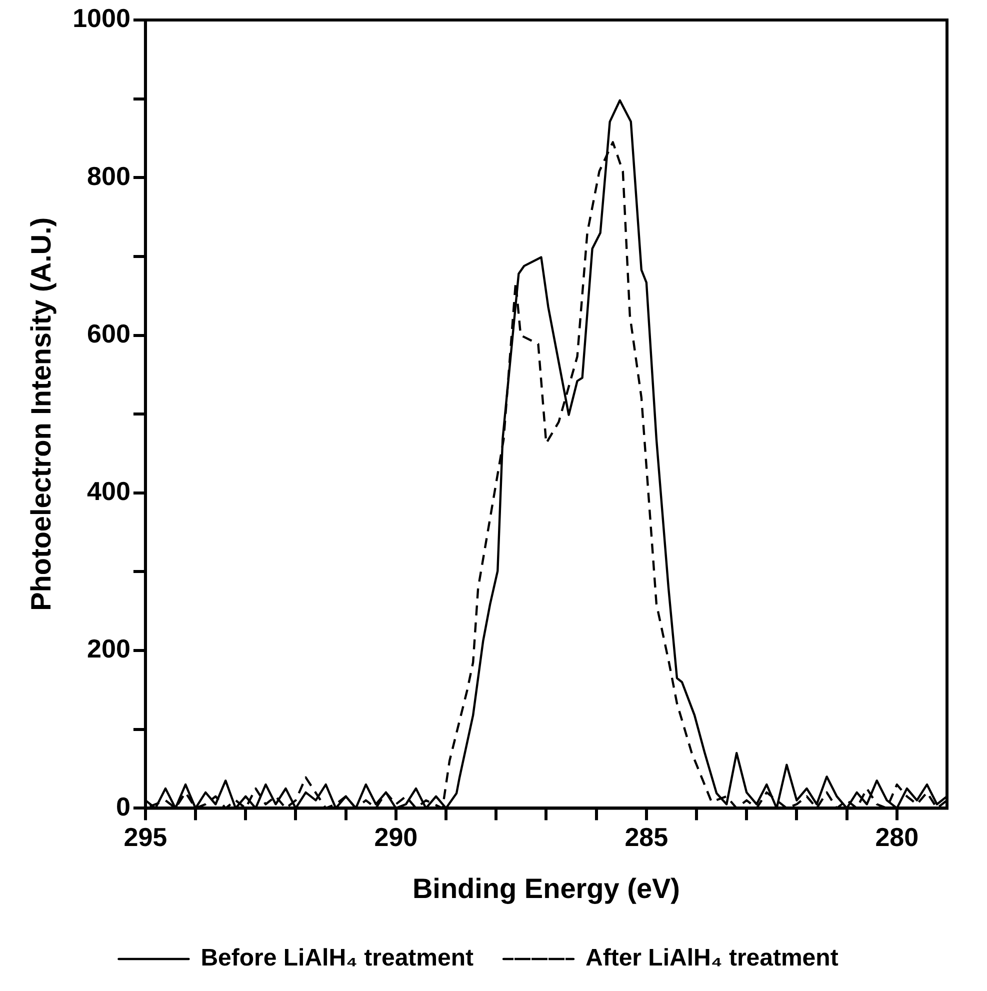 This screenshot has height=991, width=987. What do you see at coordinates (108, 333) in the screenshot?
I see `y-tick-label: 600` at bounding box center [108, 333].